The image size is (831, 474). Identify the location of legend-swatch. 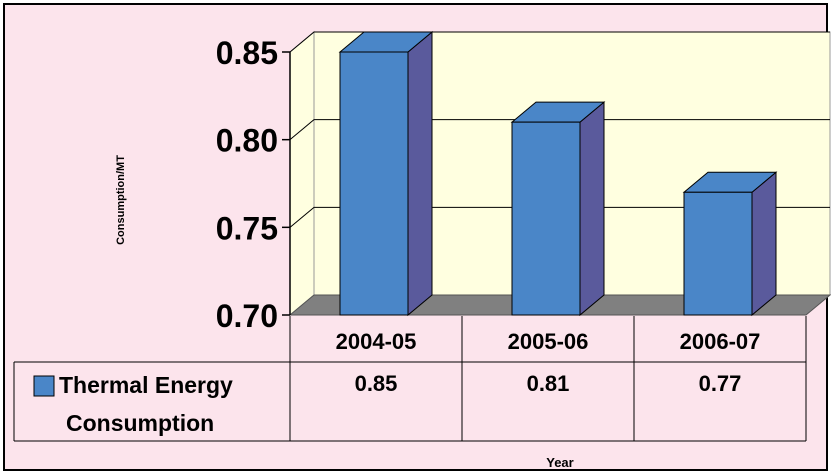
(44, 386).